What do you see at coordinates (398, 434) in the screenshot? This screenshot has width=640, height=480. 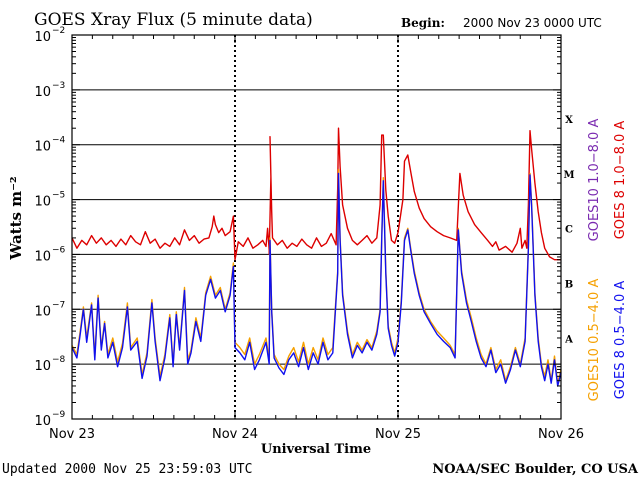 I see `x-tick-label: Nov 25` at bounding box center [398, 434].